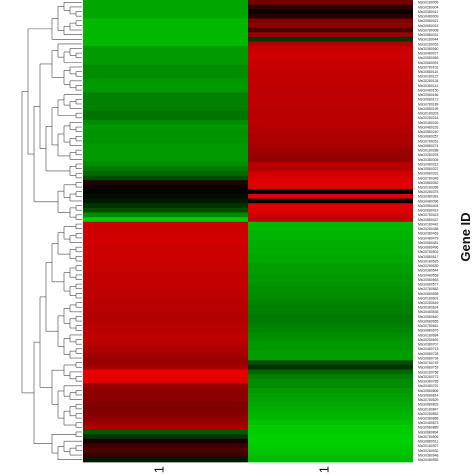 This screenshot has width=474, height=474. Describe the element at coordinates (428, 169) in the screenshot. I see `row-label: MsG0580327` at that location.